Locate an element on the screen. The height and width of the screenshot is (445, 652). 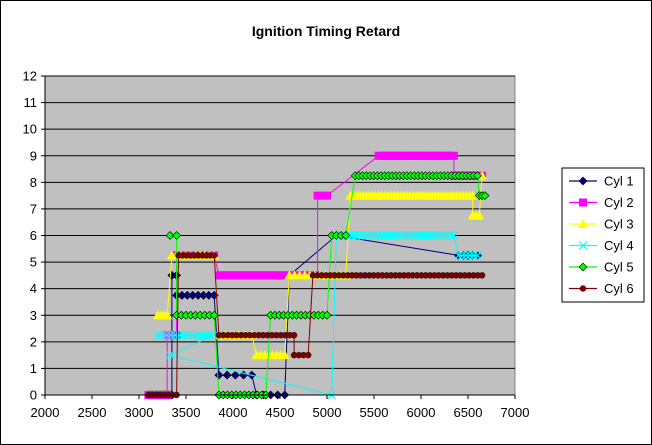
x-tick-label-5000: 5000 is located at coordinates (327, 412).